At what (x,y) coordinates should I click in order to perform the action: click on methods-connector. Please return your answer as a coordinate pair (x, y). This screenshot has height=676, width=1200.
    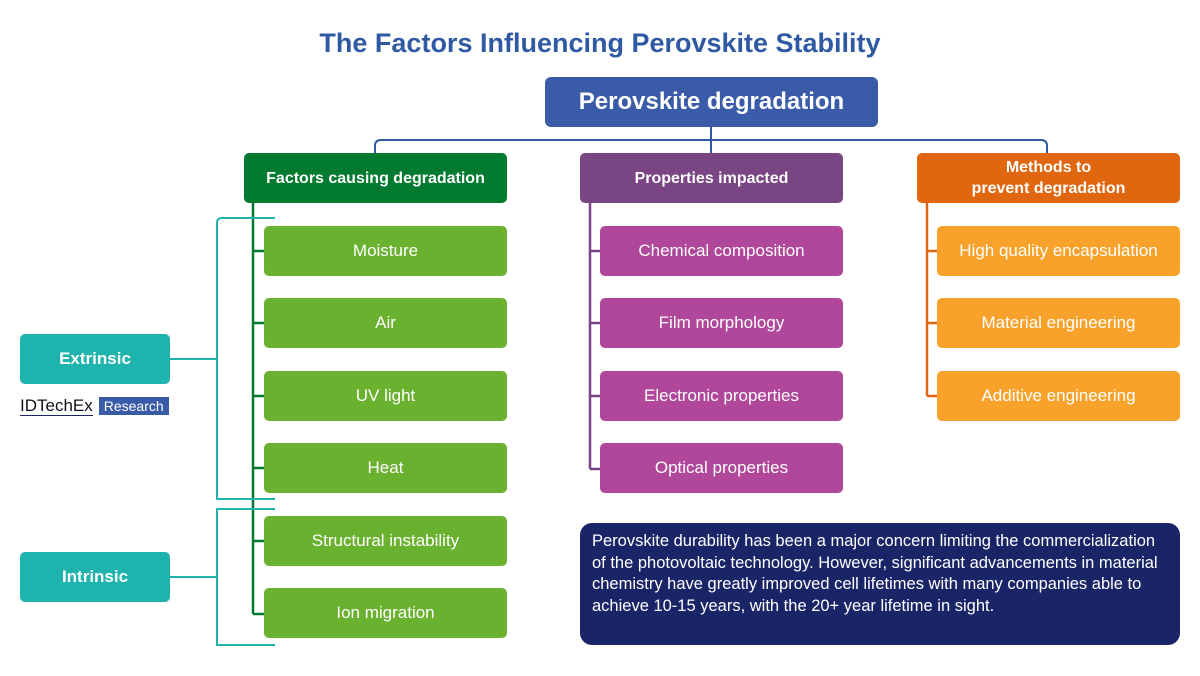
    Looking at the image, I should click on (931, 300).